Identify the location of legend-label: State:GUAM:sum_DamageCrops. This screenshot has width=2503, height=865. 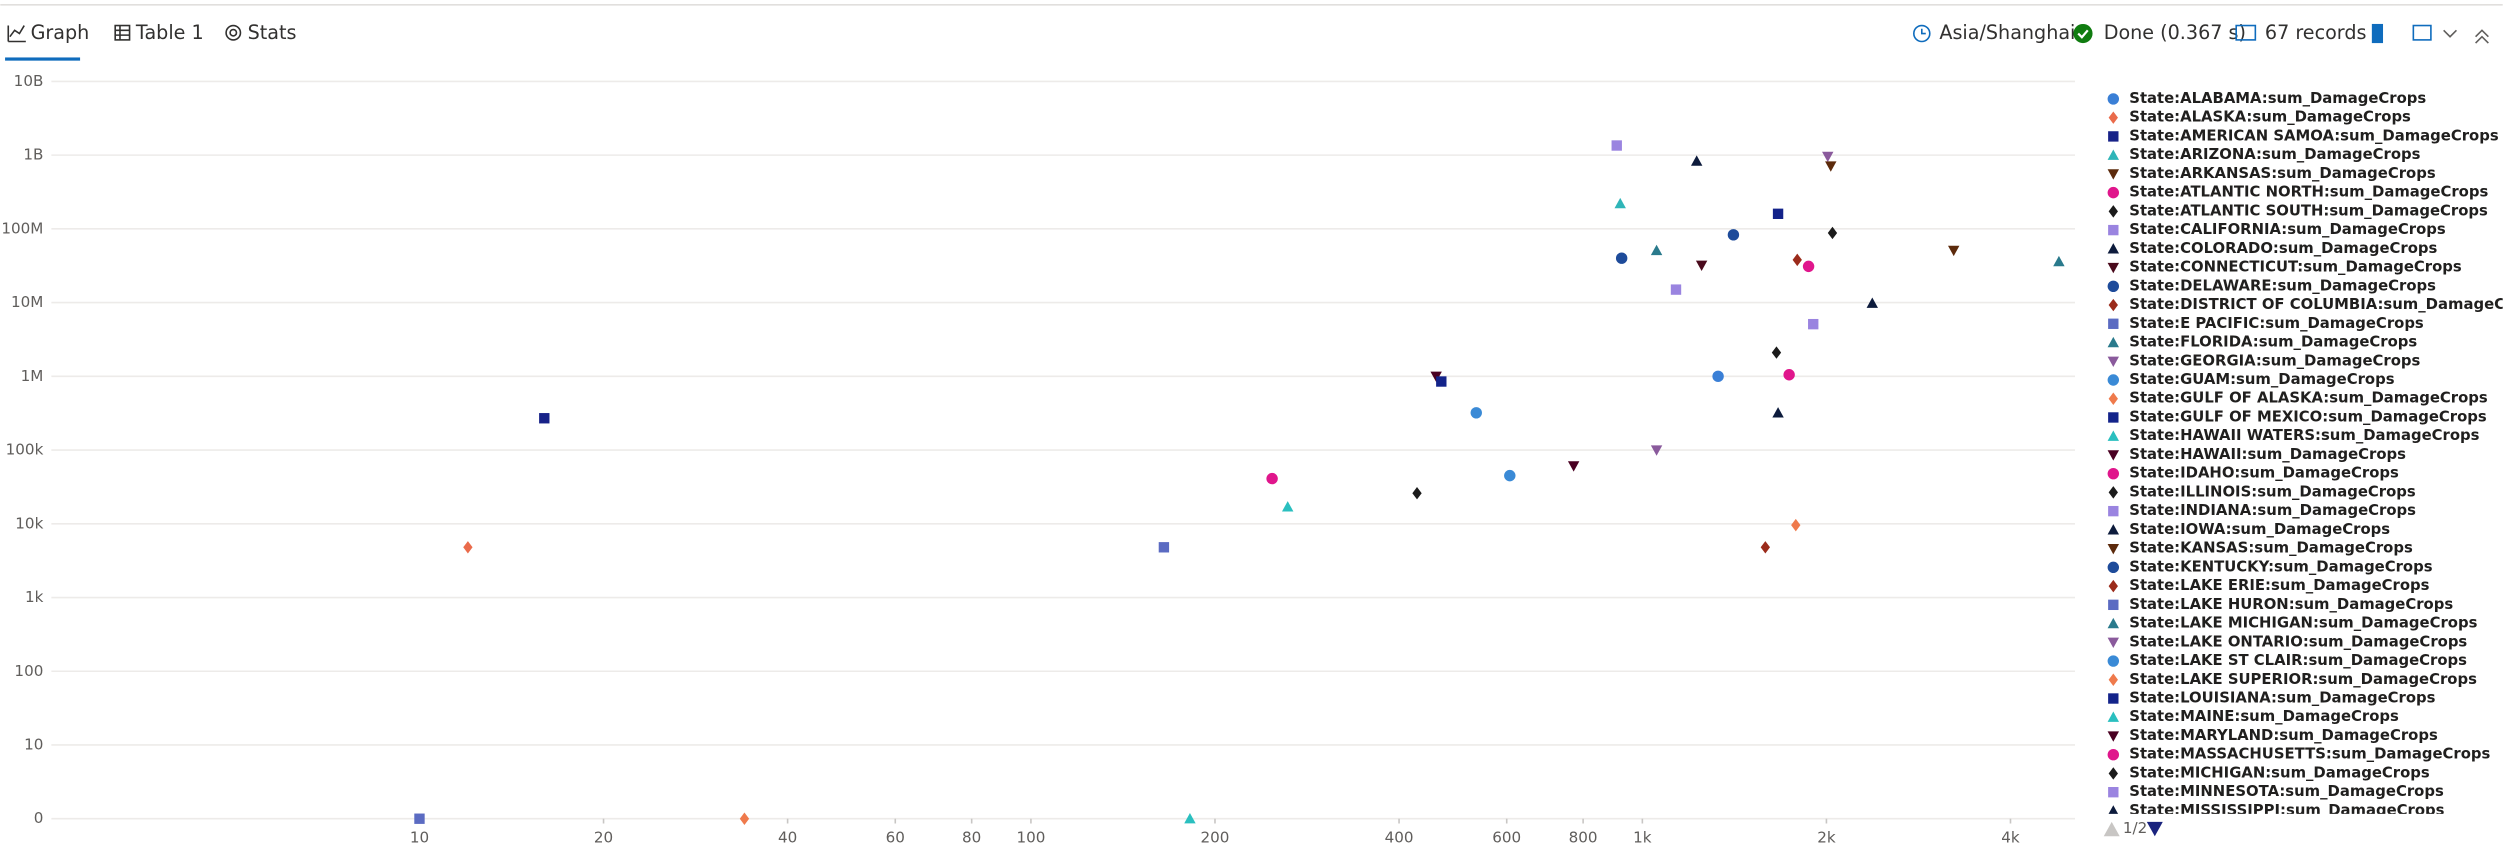
(2261, 379).